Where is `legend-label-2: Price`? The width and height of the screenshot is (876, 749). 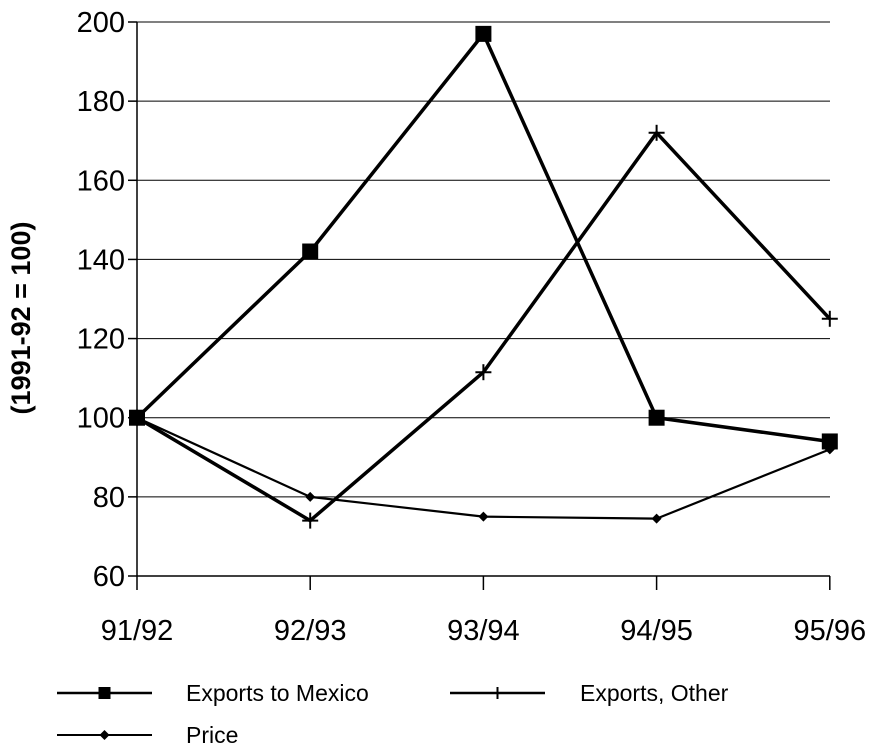 legend-label-2: Price is located at coordinates (212, 735).